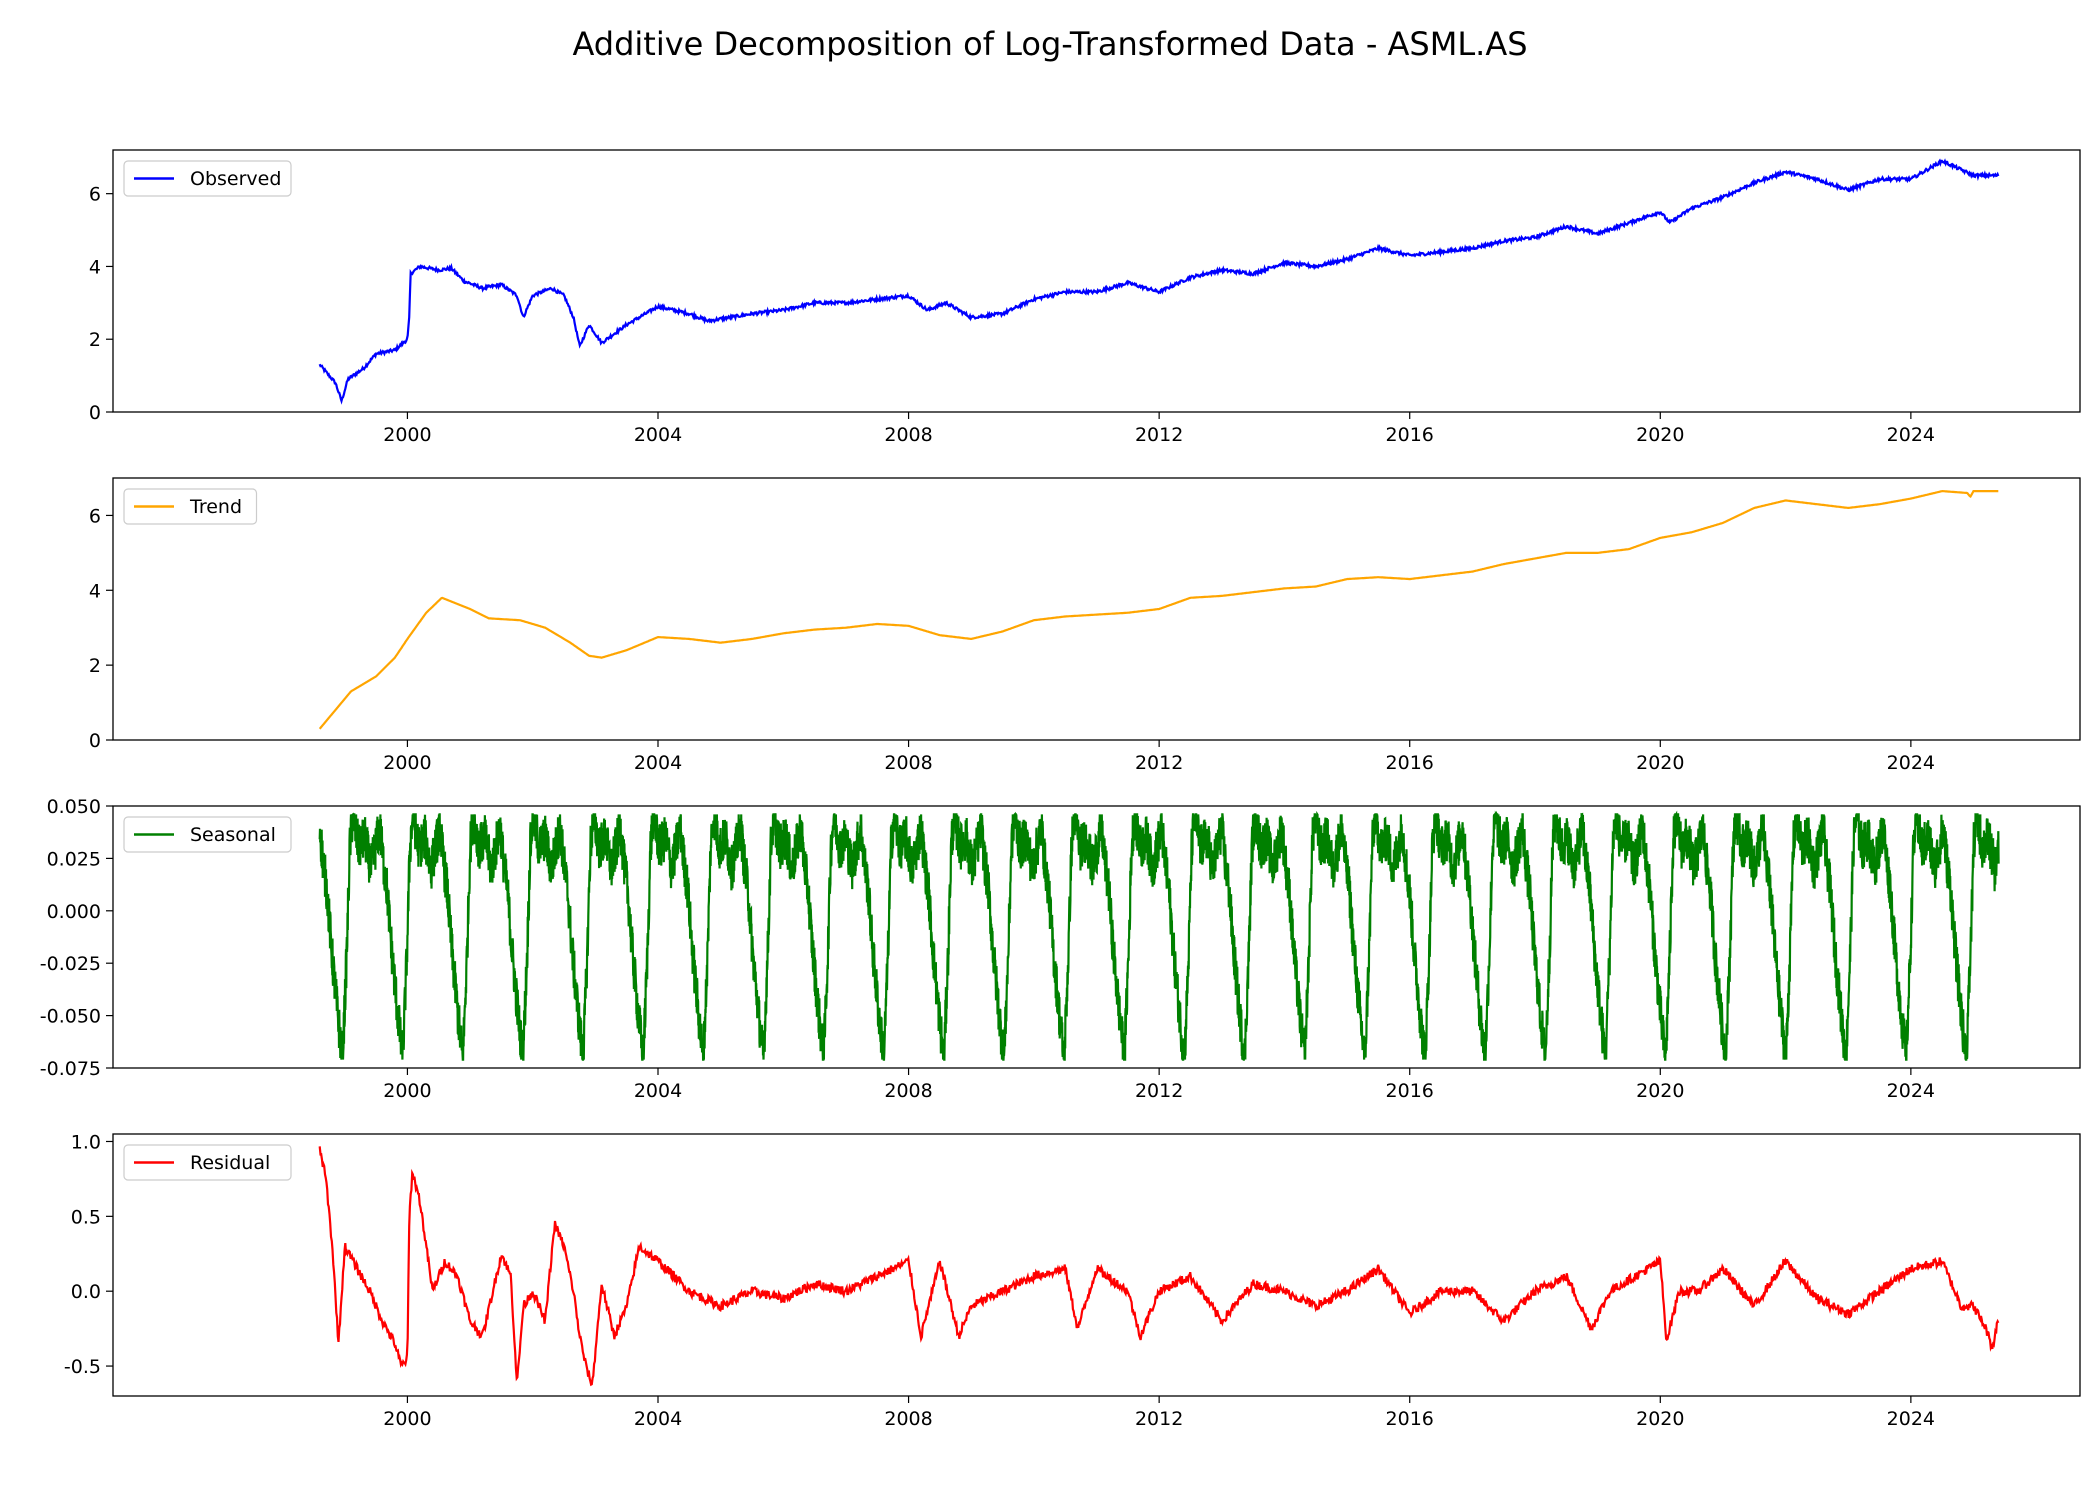 The image size is (2100, 1500). I want to click on trend-legend-box, so click(190, 506).